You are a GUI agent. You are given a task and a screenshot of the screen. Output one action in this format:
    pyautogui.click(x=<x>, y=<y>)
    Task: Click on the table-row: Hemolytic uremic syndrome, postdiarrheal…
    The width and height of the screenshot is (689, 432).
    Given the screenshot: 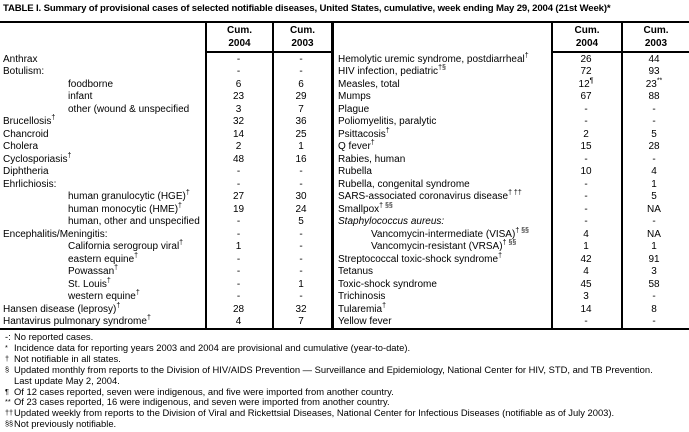 What is the action you would take?
    pyautogui.click(x=512, y=59)
    